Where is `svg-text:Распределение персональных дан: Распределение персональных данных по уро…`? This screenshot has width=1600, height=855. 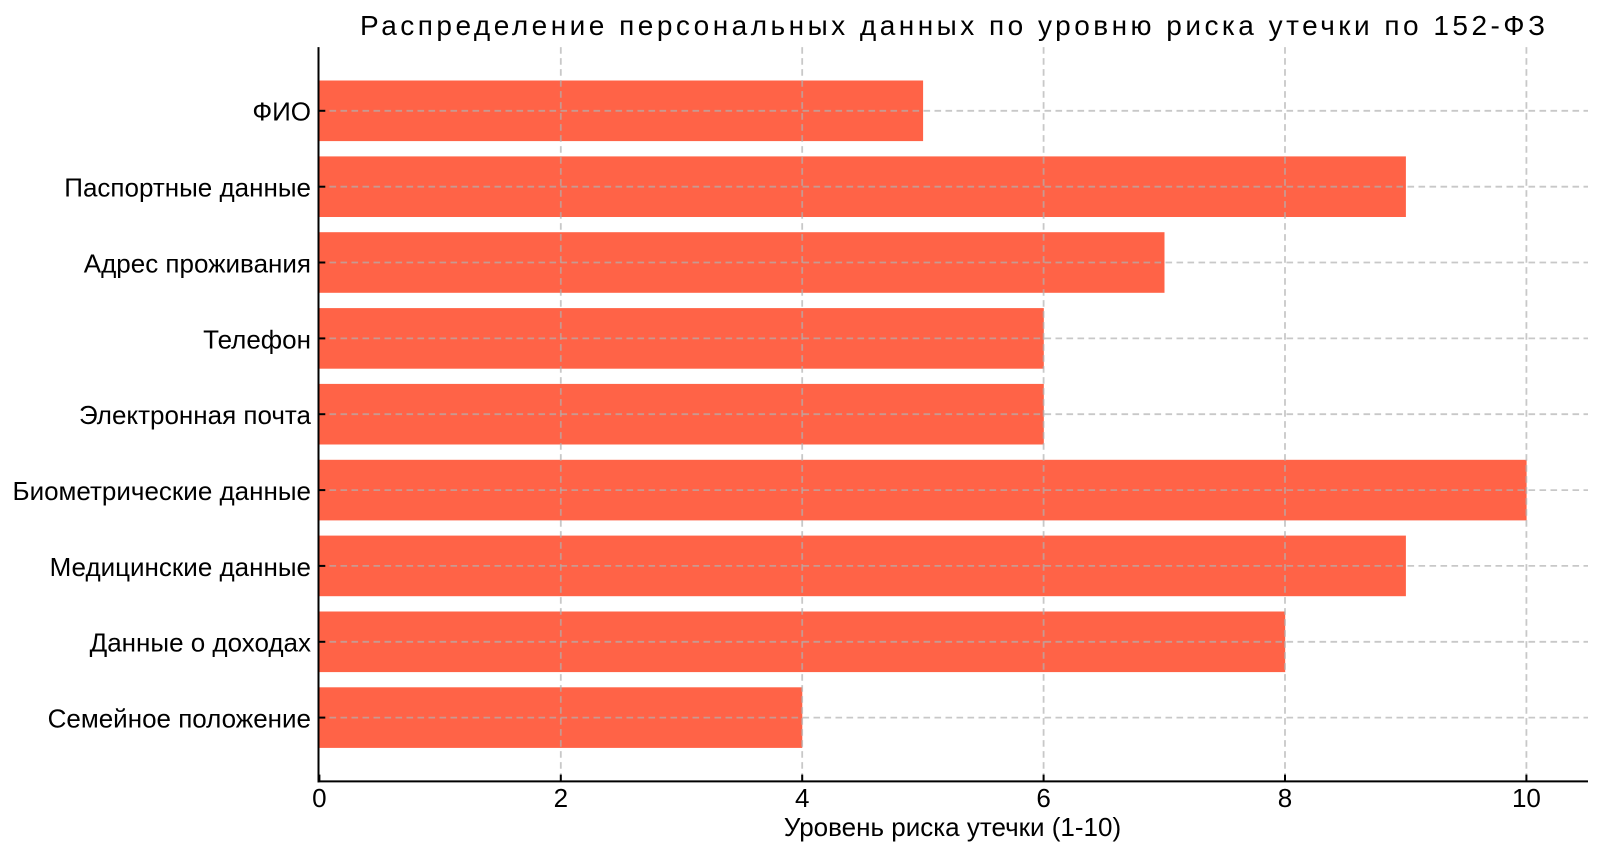 svg-text:Распределение персональных дан: Распределение персональных данных по уро… is located at coordinates (952, 25).